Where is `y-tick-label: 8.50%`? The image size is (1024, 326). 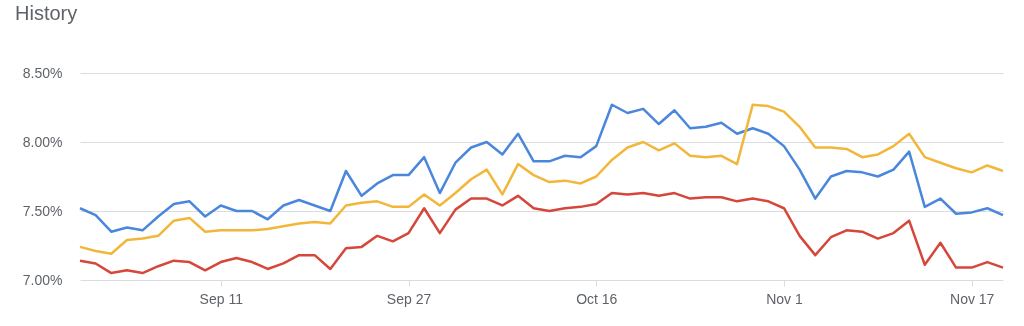 y-tick-label: 8.50% is located at coordinates (42, 72).